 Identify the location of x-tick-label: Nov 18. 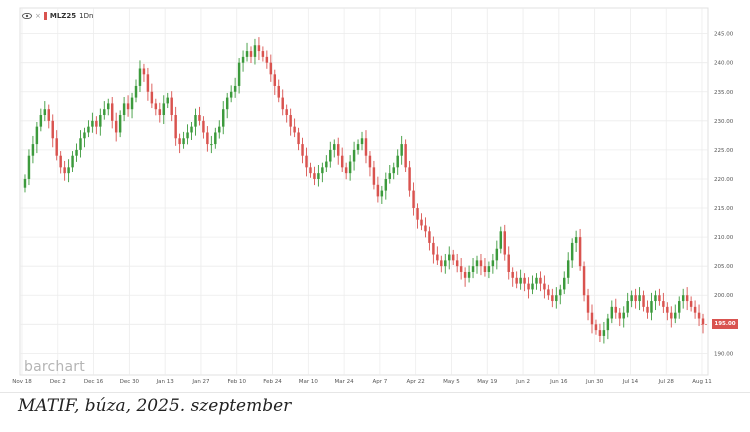
(22, 382).